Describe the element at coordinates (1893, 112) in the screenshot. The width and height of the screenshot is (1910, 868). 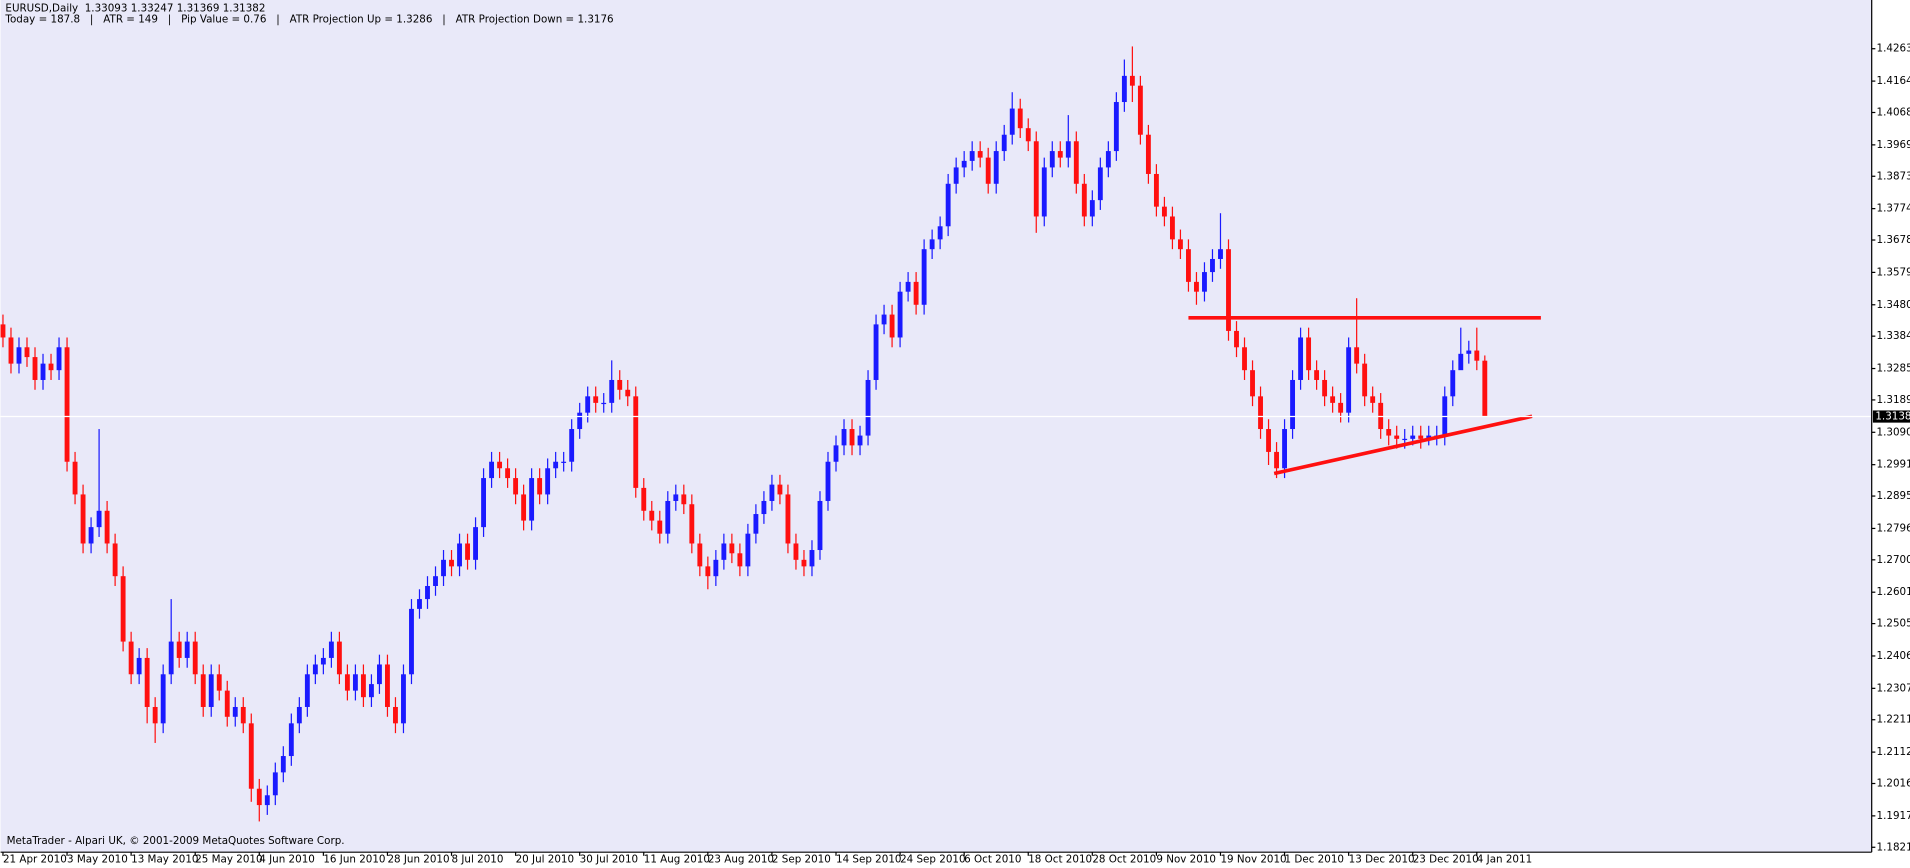
I see `y-tick-label: 1.40680` at that location.